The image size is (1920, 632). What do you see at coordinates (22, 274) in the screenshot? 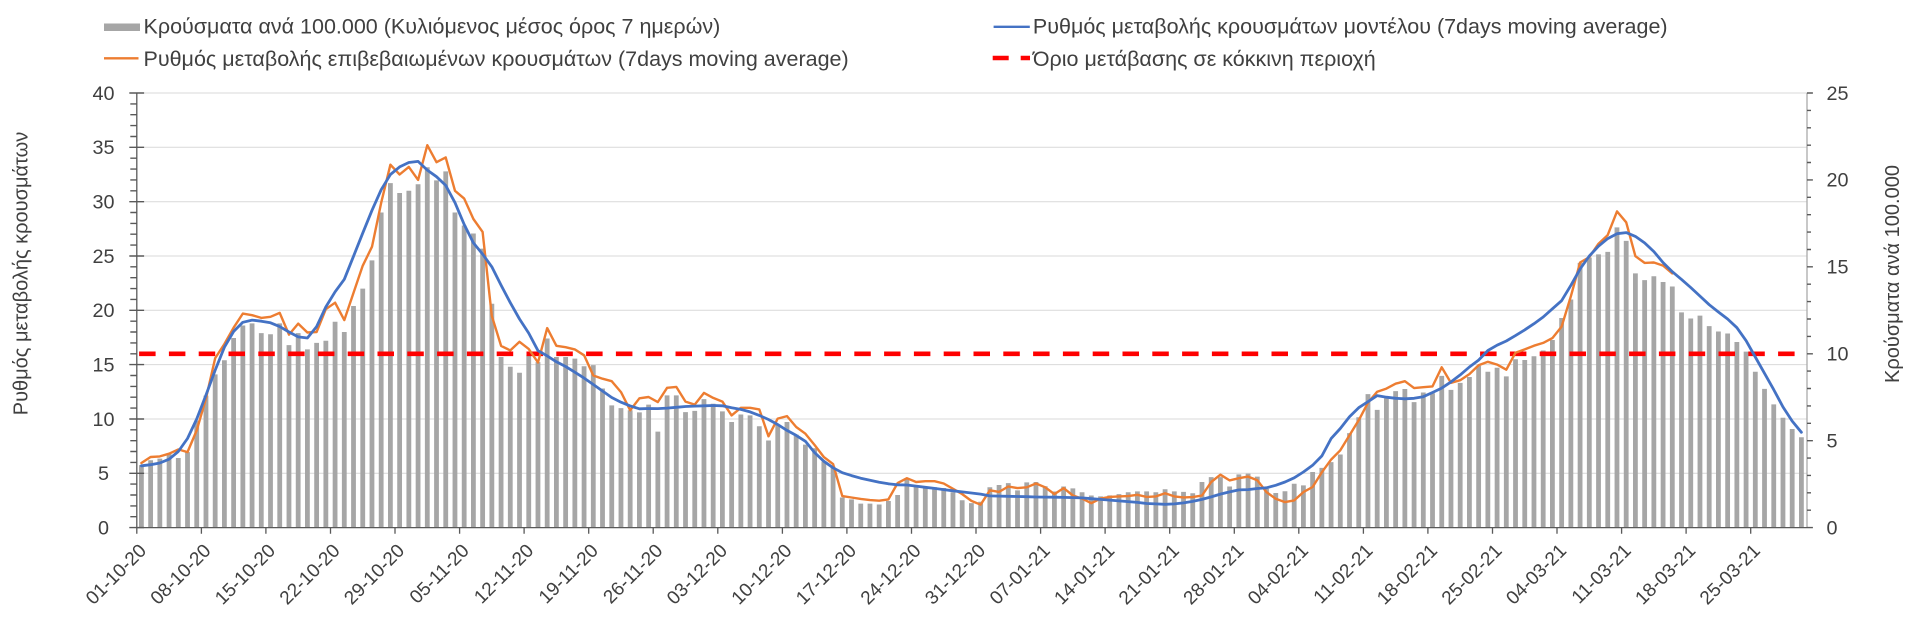
I see `svg-text: Ρυθμός μεταβολής κρουσμάτων` at bounding box center [22, 274].